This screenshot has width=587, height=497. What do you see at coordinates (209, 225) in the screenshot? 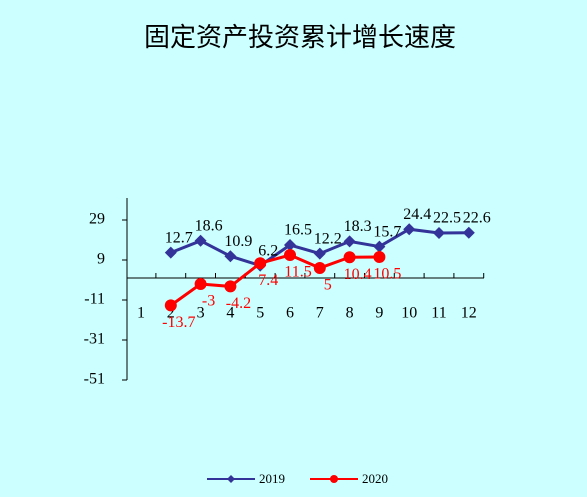
I see `data-label: 18.6` at bounding box center [209, 225].